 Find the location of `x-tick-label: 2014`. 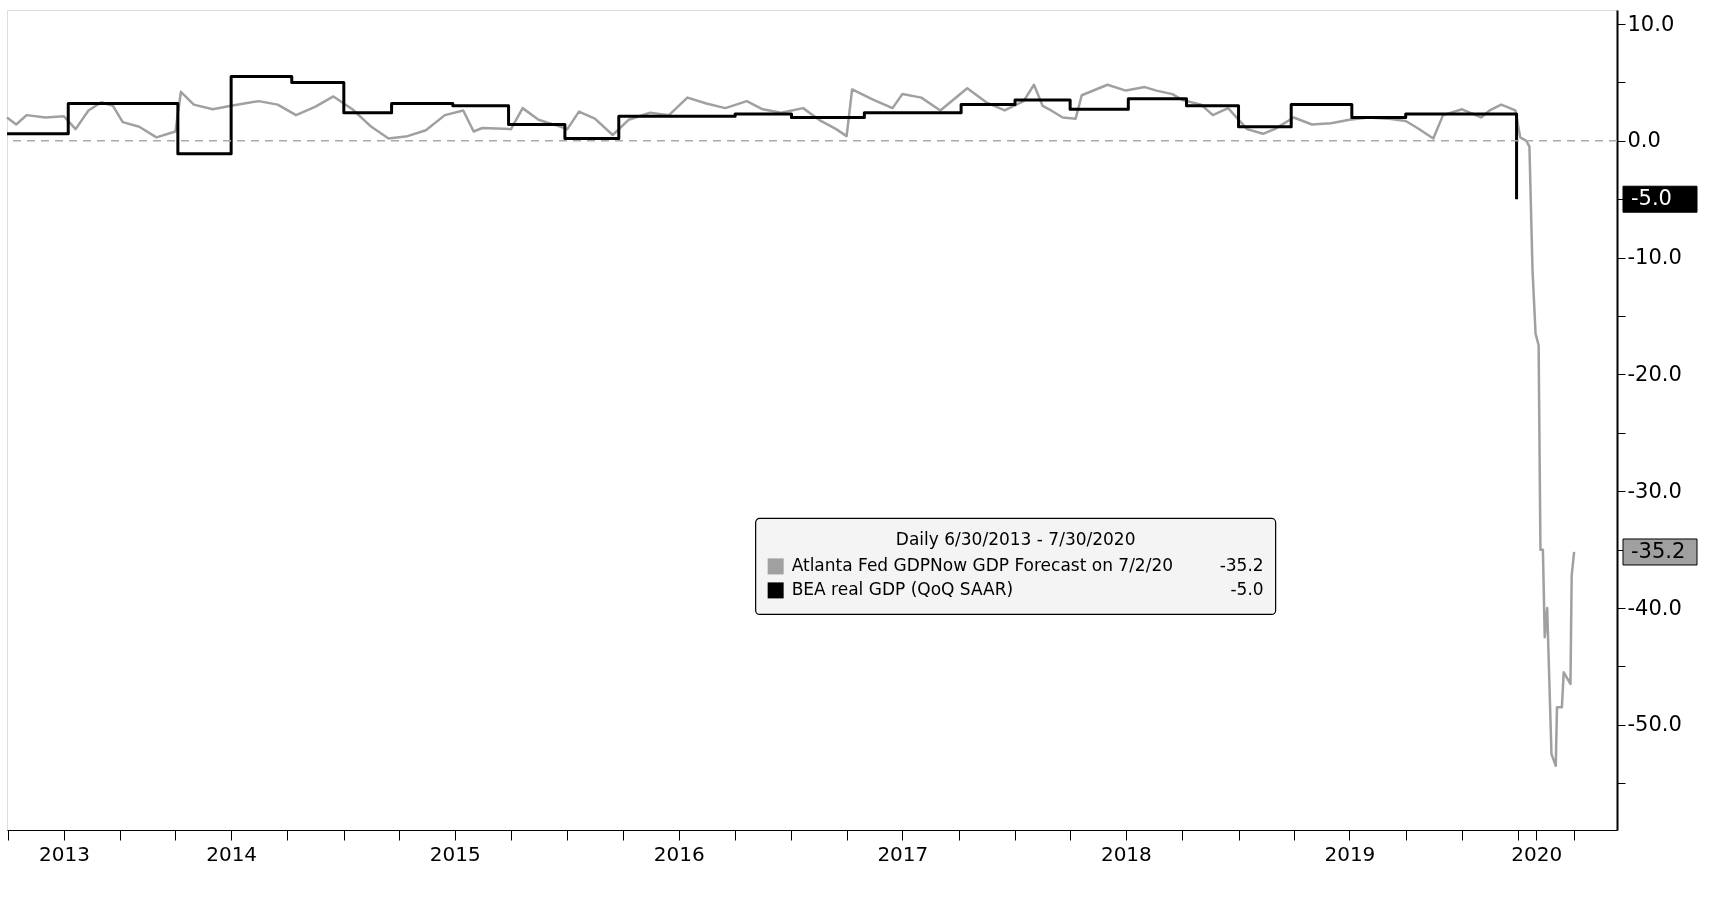

x-tick-label: 2014 is located at coordinates (232, 853).